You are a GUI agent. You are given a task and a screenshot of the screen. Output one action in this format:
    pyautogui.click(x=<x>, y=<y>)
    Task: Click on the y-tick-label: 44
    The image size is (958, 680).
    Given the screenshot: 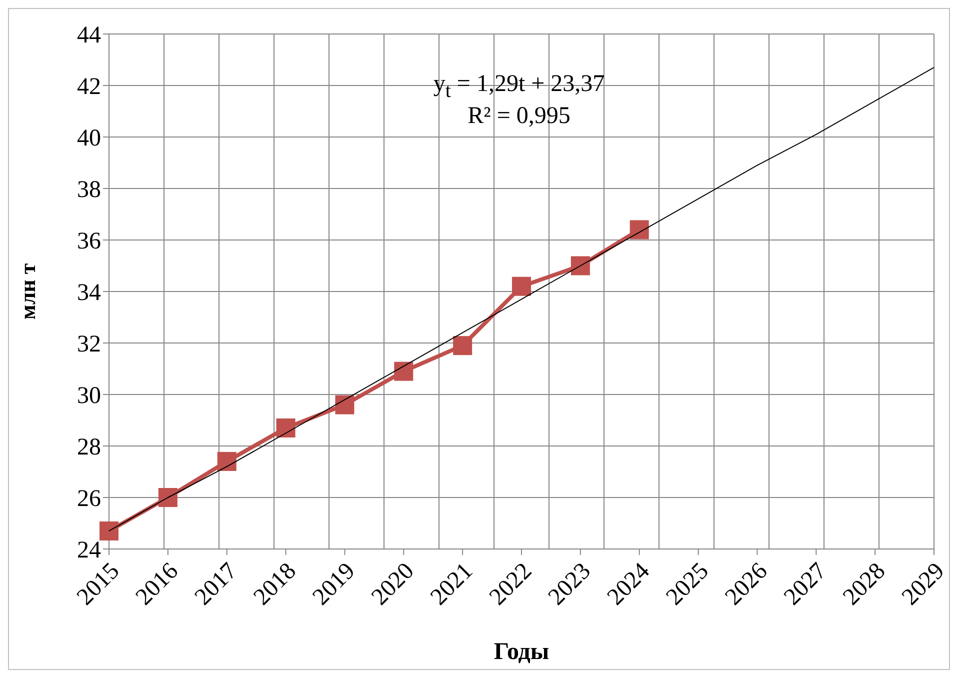 What is the action you would take?
    pyautogui.click(x=89, y=35)
    